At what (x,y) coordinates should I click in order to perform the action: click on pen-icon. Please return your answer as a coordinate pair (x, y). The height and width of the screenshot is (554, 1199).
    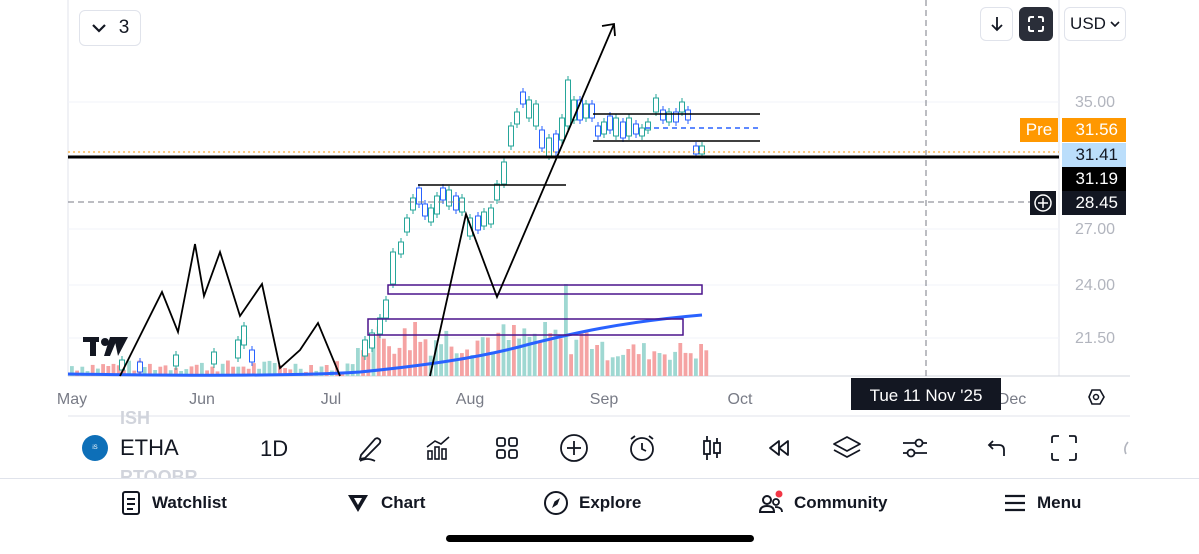
    Looking at the image, I should click on (370, 448).